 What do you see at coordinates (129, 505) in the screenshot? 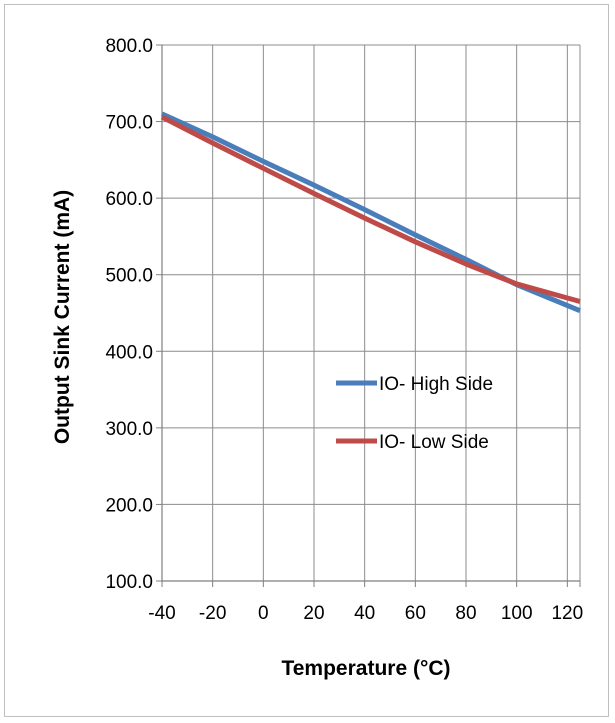
I see `y-tick-label: 200.0` at bounding box center [129, 505].